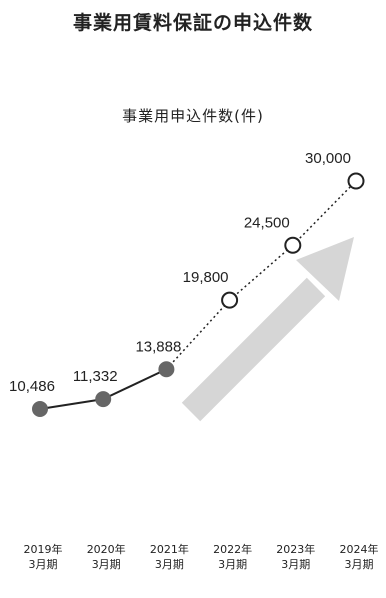 The height and width of the screenshot is (598, 386). I want to click on growth-arrow, so click(267, 329).